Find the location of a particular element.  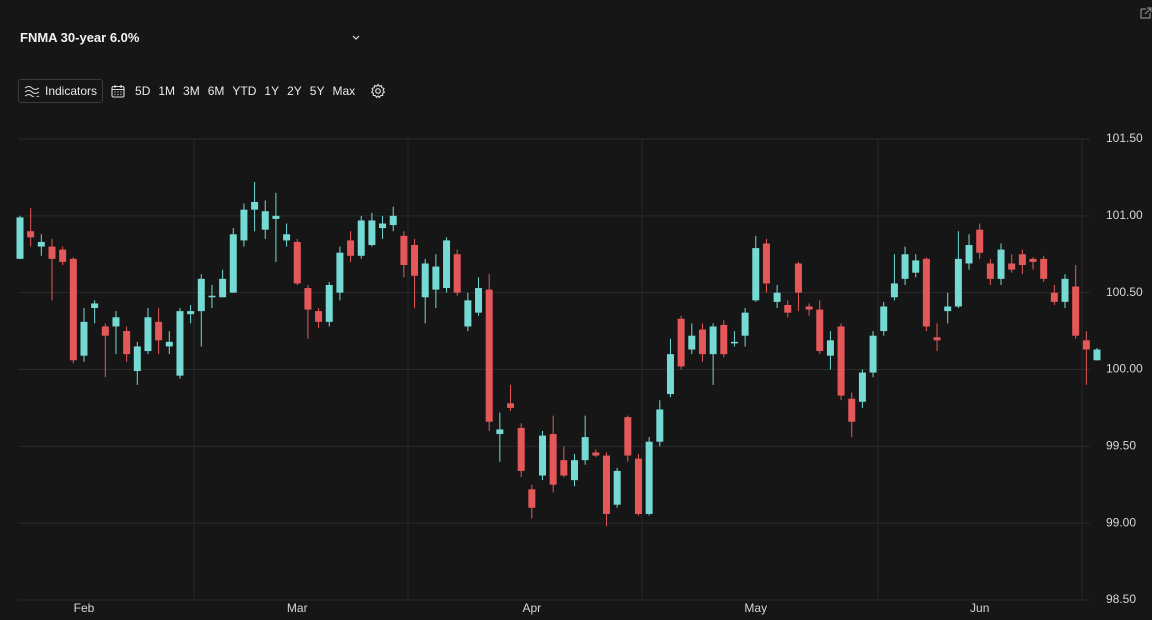

y-tick-label: 98.50 is located at coordinates (1121, 599).